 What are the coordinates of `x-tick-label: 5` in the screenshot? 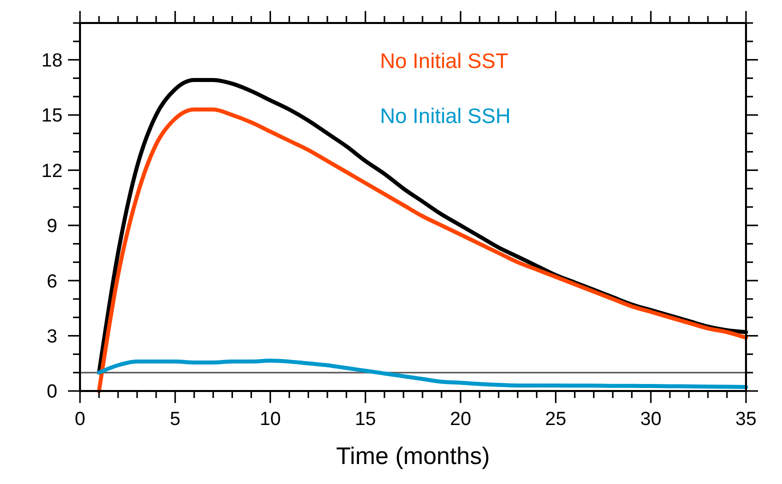 It's located at (175, 419).